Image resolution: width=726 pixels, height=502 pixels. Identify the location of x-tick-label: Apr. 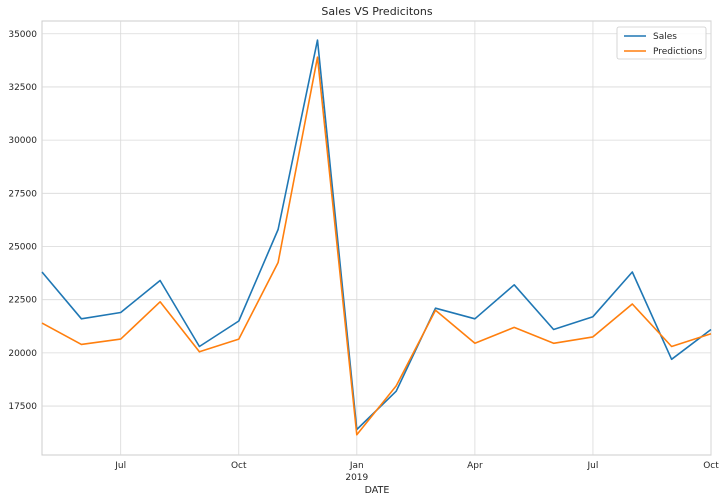
(475, 466).